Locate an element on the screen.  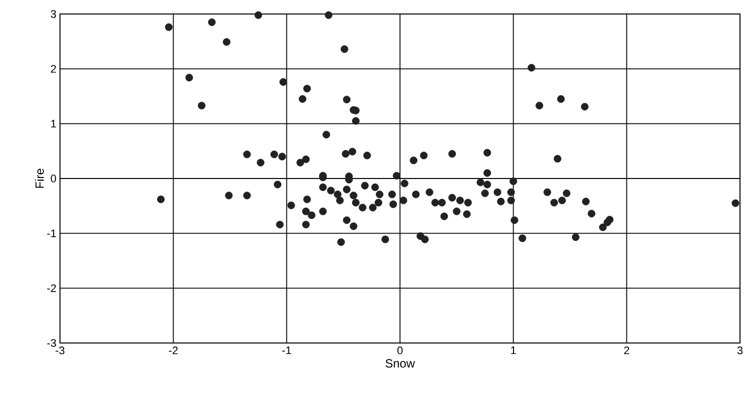
x-tick-label: -2 is located at coordinates (173, 350).